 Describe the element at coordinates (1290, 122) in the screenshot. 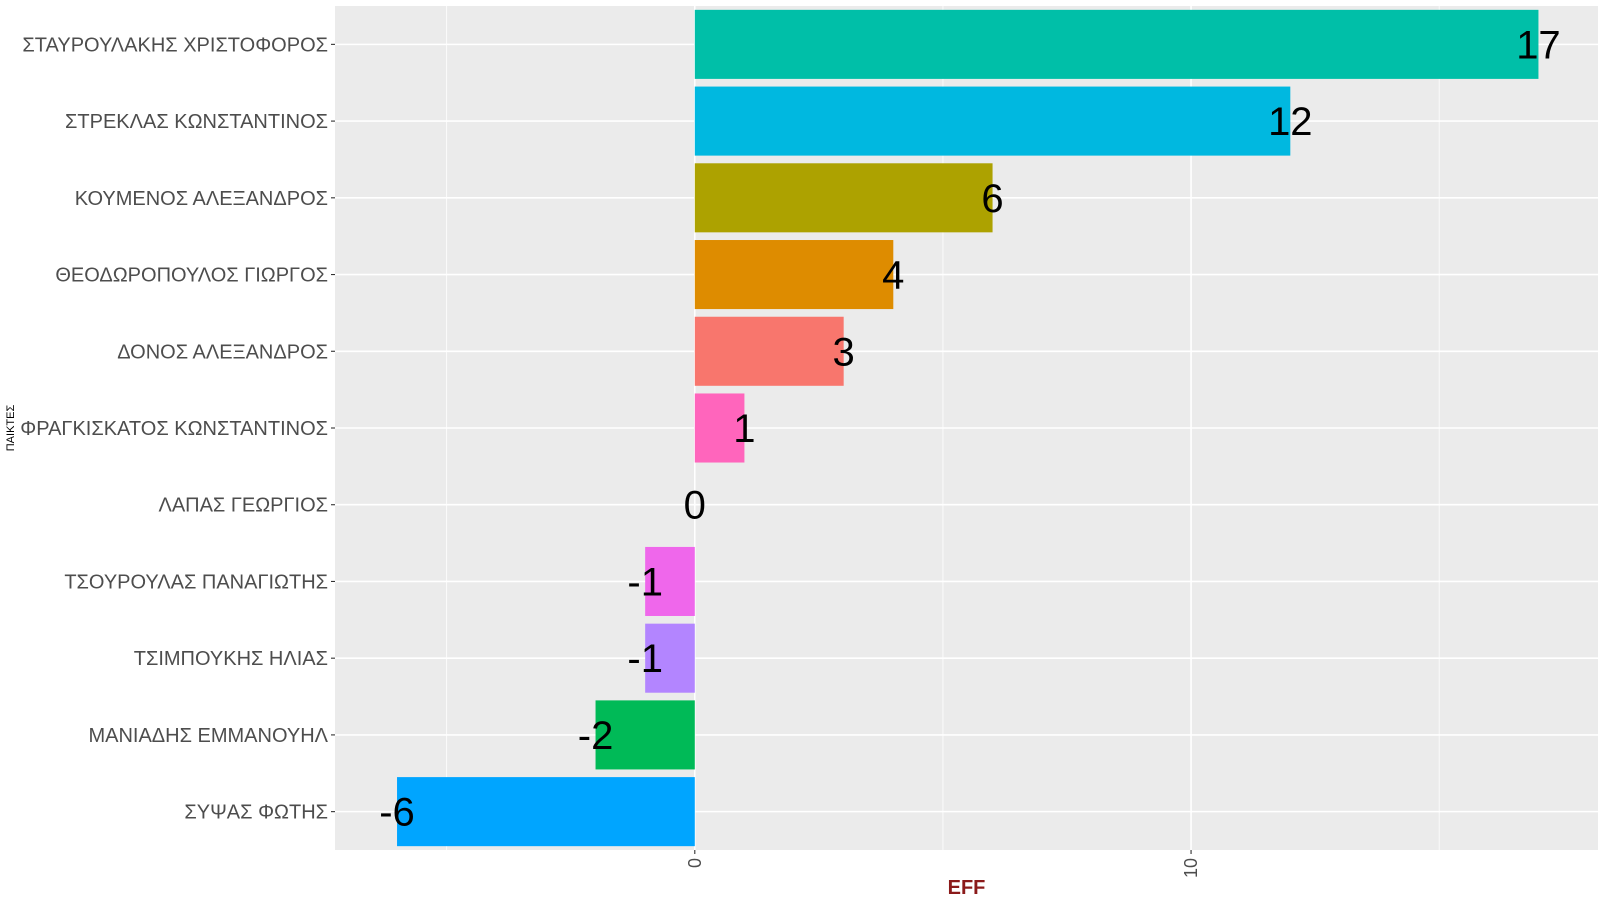

I see `bar-value-label: 12` at that location.